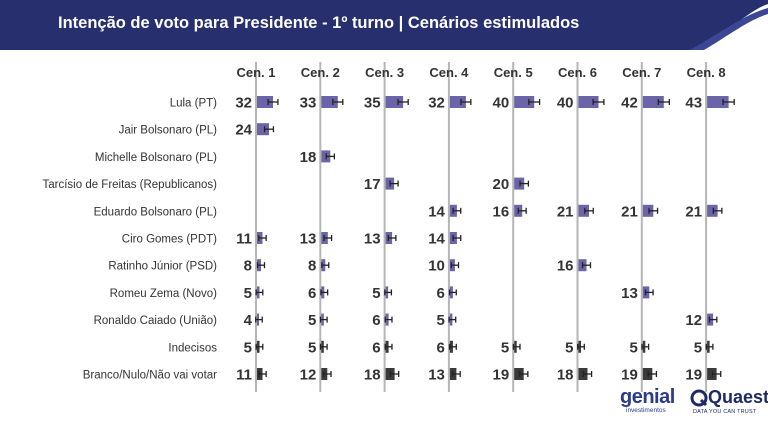 This screenshot has width=768, height=428. I want to click on genial-logo-name: genial, so click(647, 397).